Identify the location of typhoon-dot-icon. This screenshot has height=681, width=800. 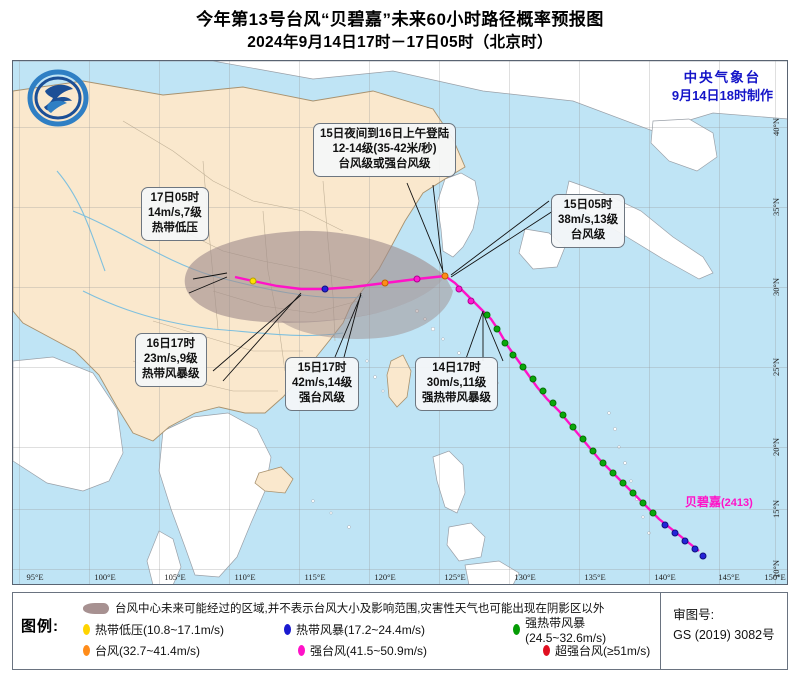
(86, 650).